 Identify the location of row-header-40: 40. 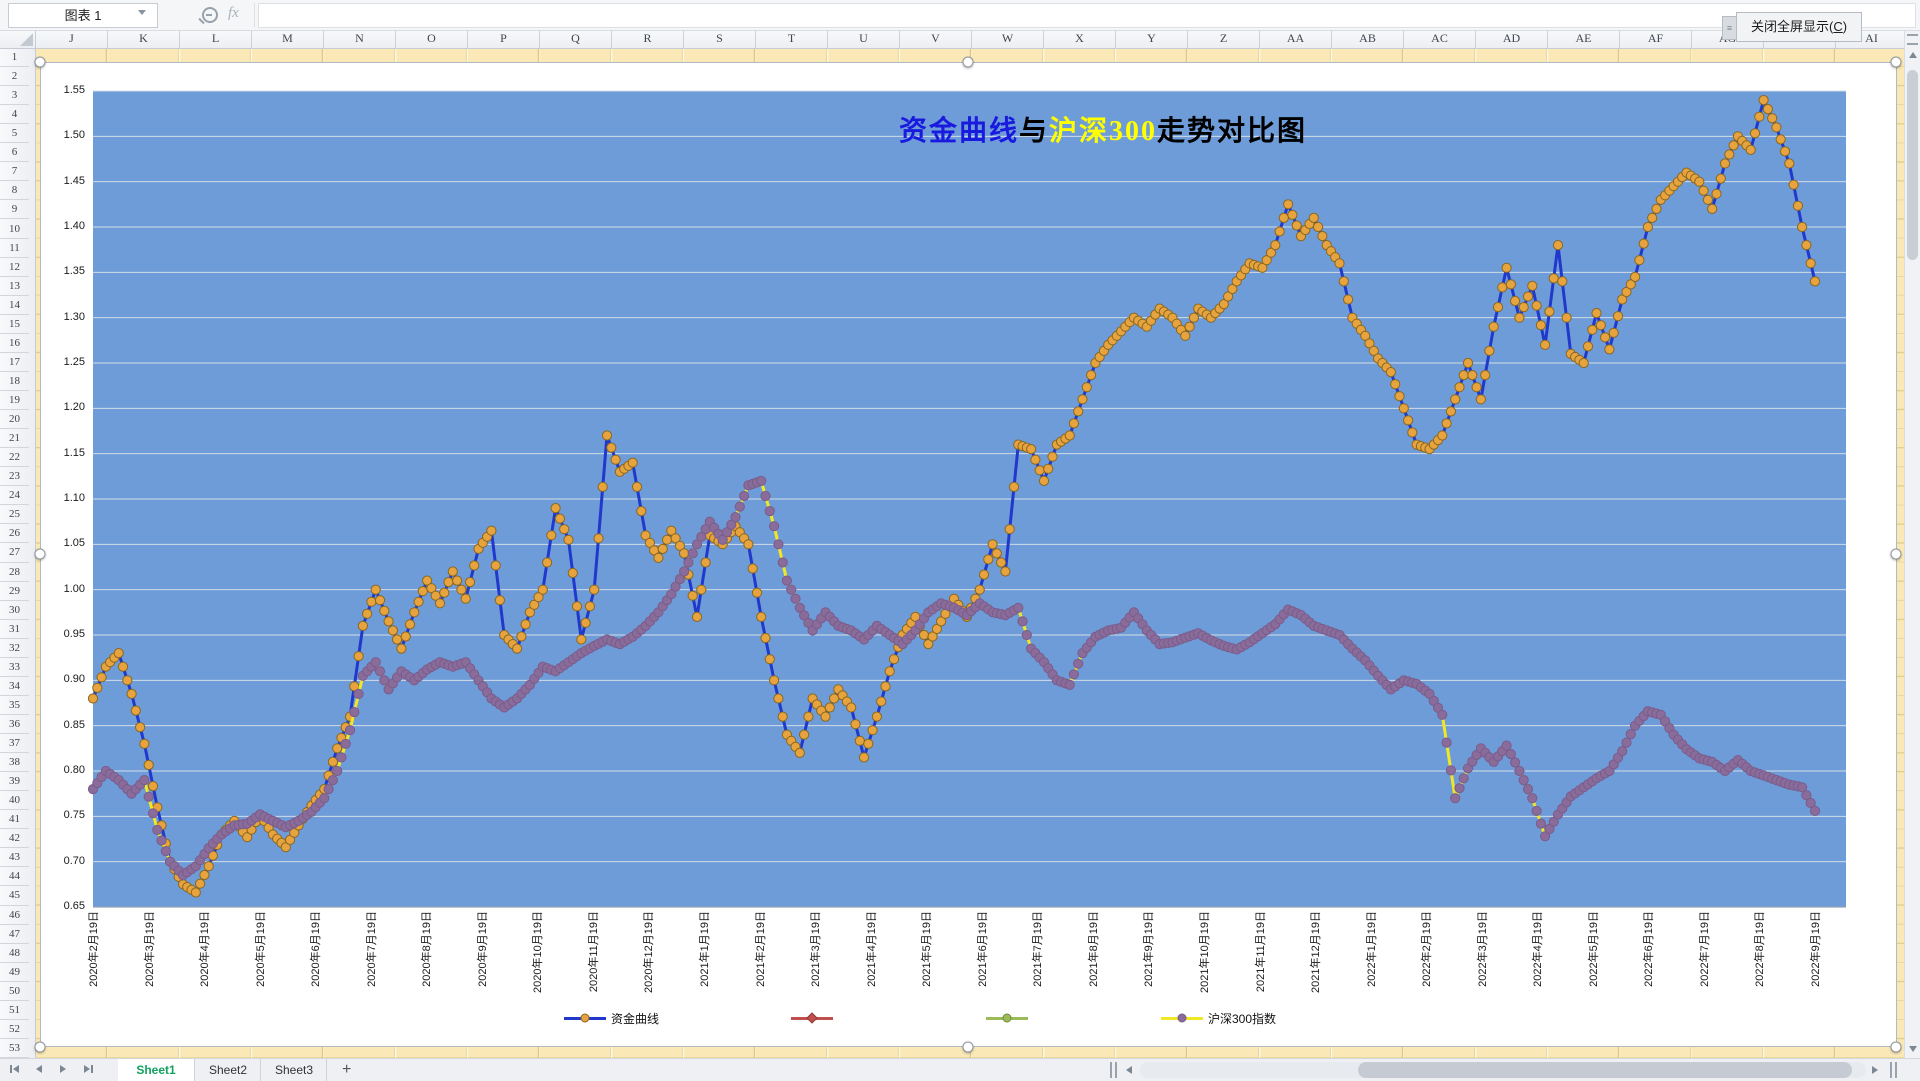
(14, 801).